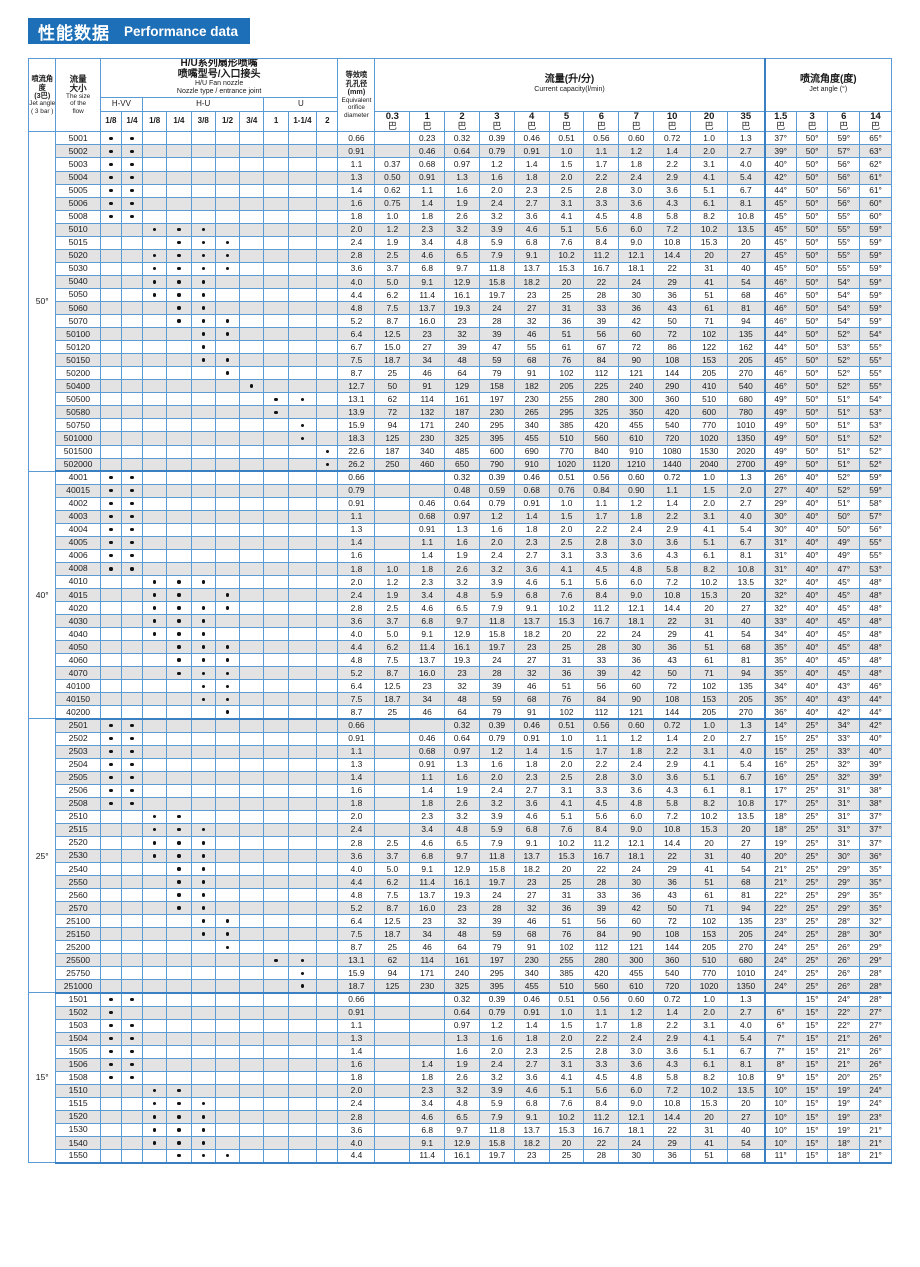 Image resolution: width=920 pixels, height=1267 pixels. I want to click on orifice-diameter-value: 3.6, so click(356, 621).